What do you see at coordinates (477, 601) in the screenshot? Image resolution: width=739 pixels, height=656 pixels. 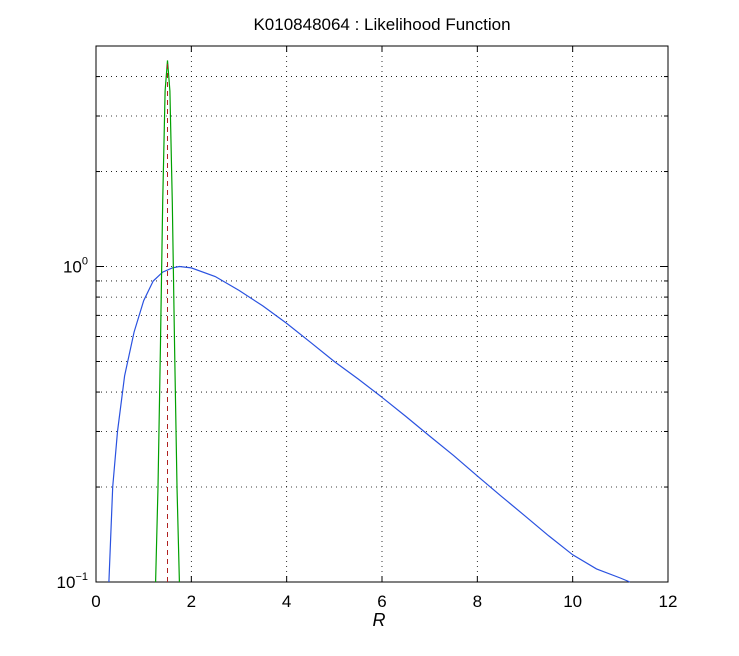 I see `x-tick-label: 8` at bounding box center [477, 601].